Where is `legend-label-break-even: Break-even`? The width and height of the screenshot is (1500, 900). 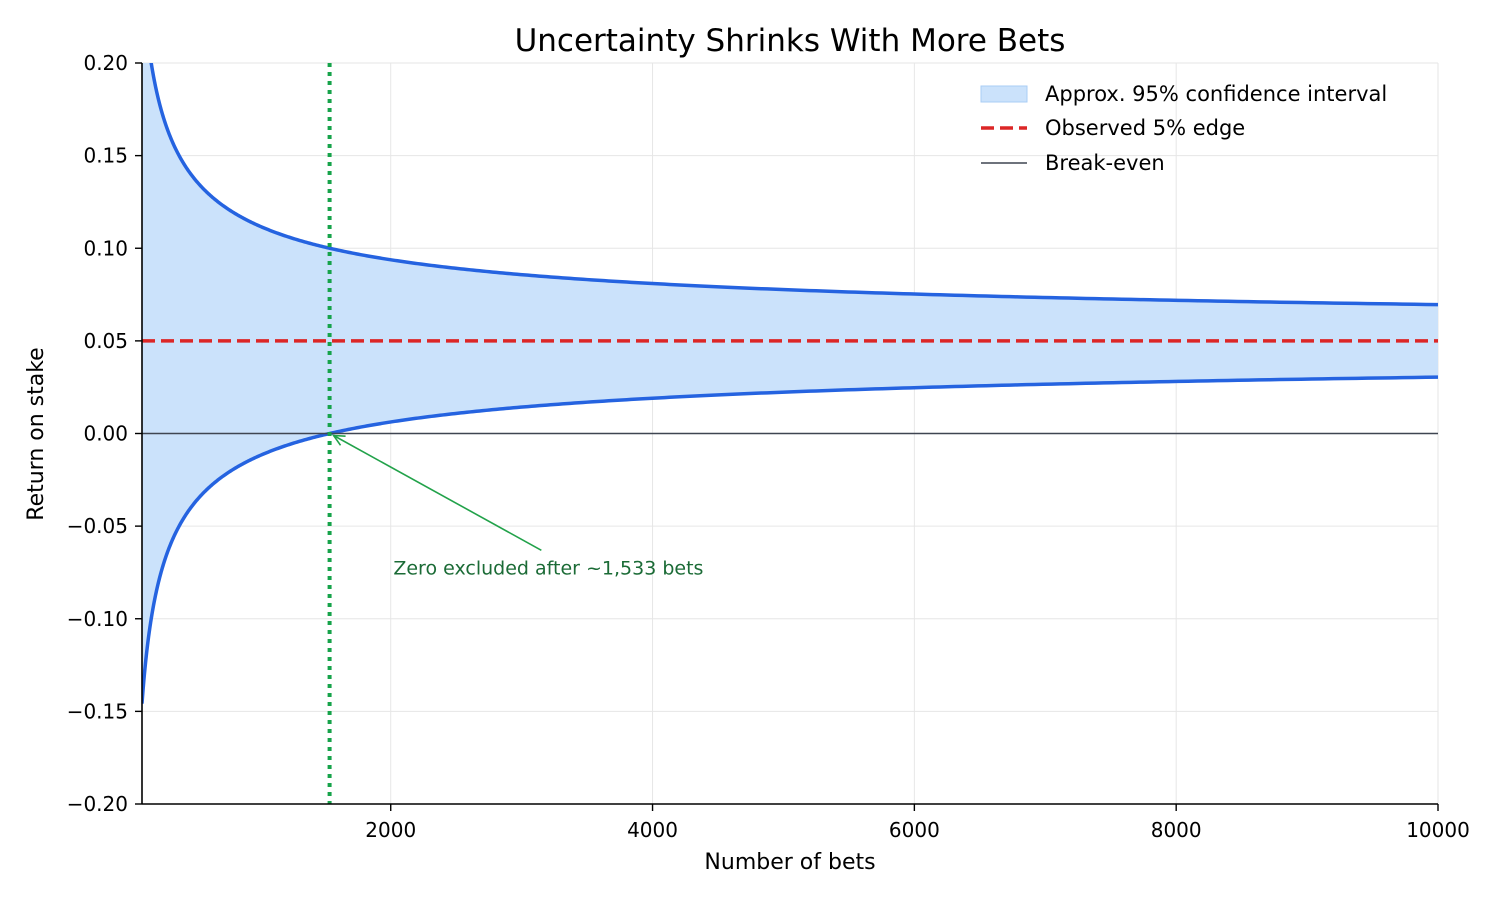
legend-label-break-even: Break-even is located at coordinates (1105, 163).